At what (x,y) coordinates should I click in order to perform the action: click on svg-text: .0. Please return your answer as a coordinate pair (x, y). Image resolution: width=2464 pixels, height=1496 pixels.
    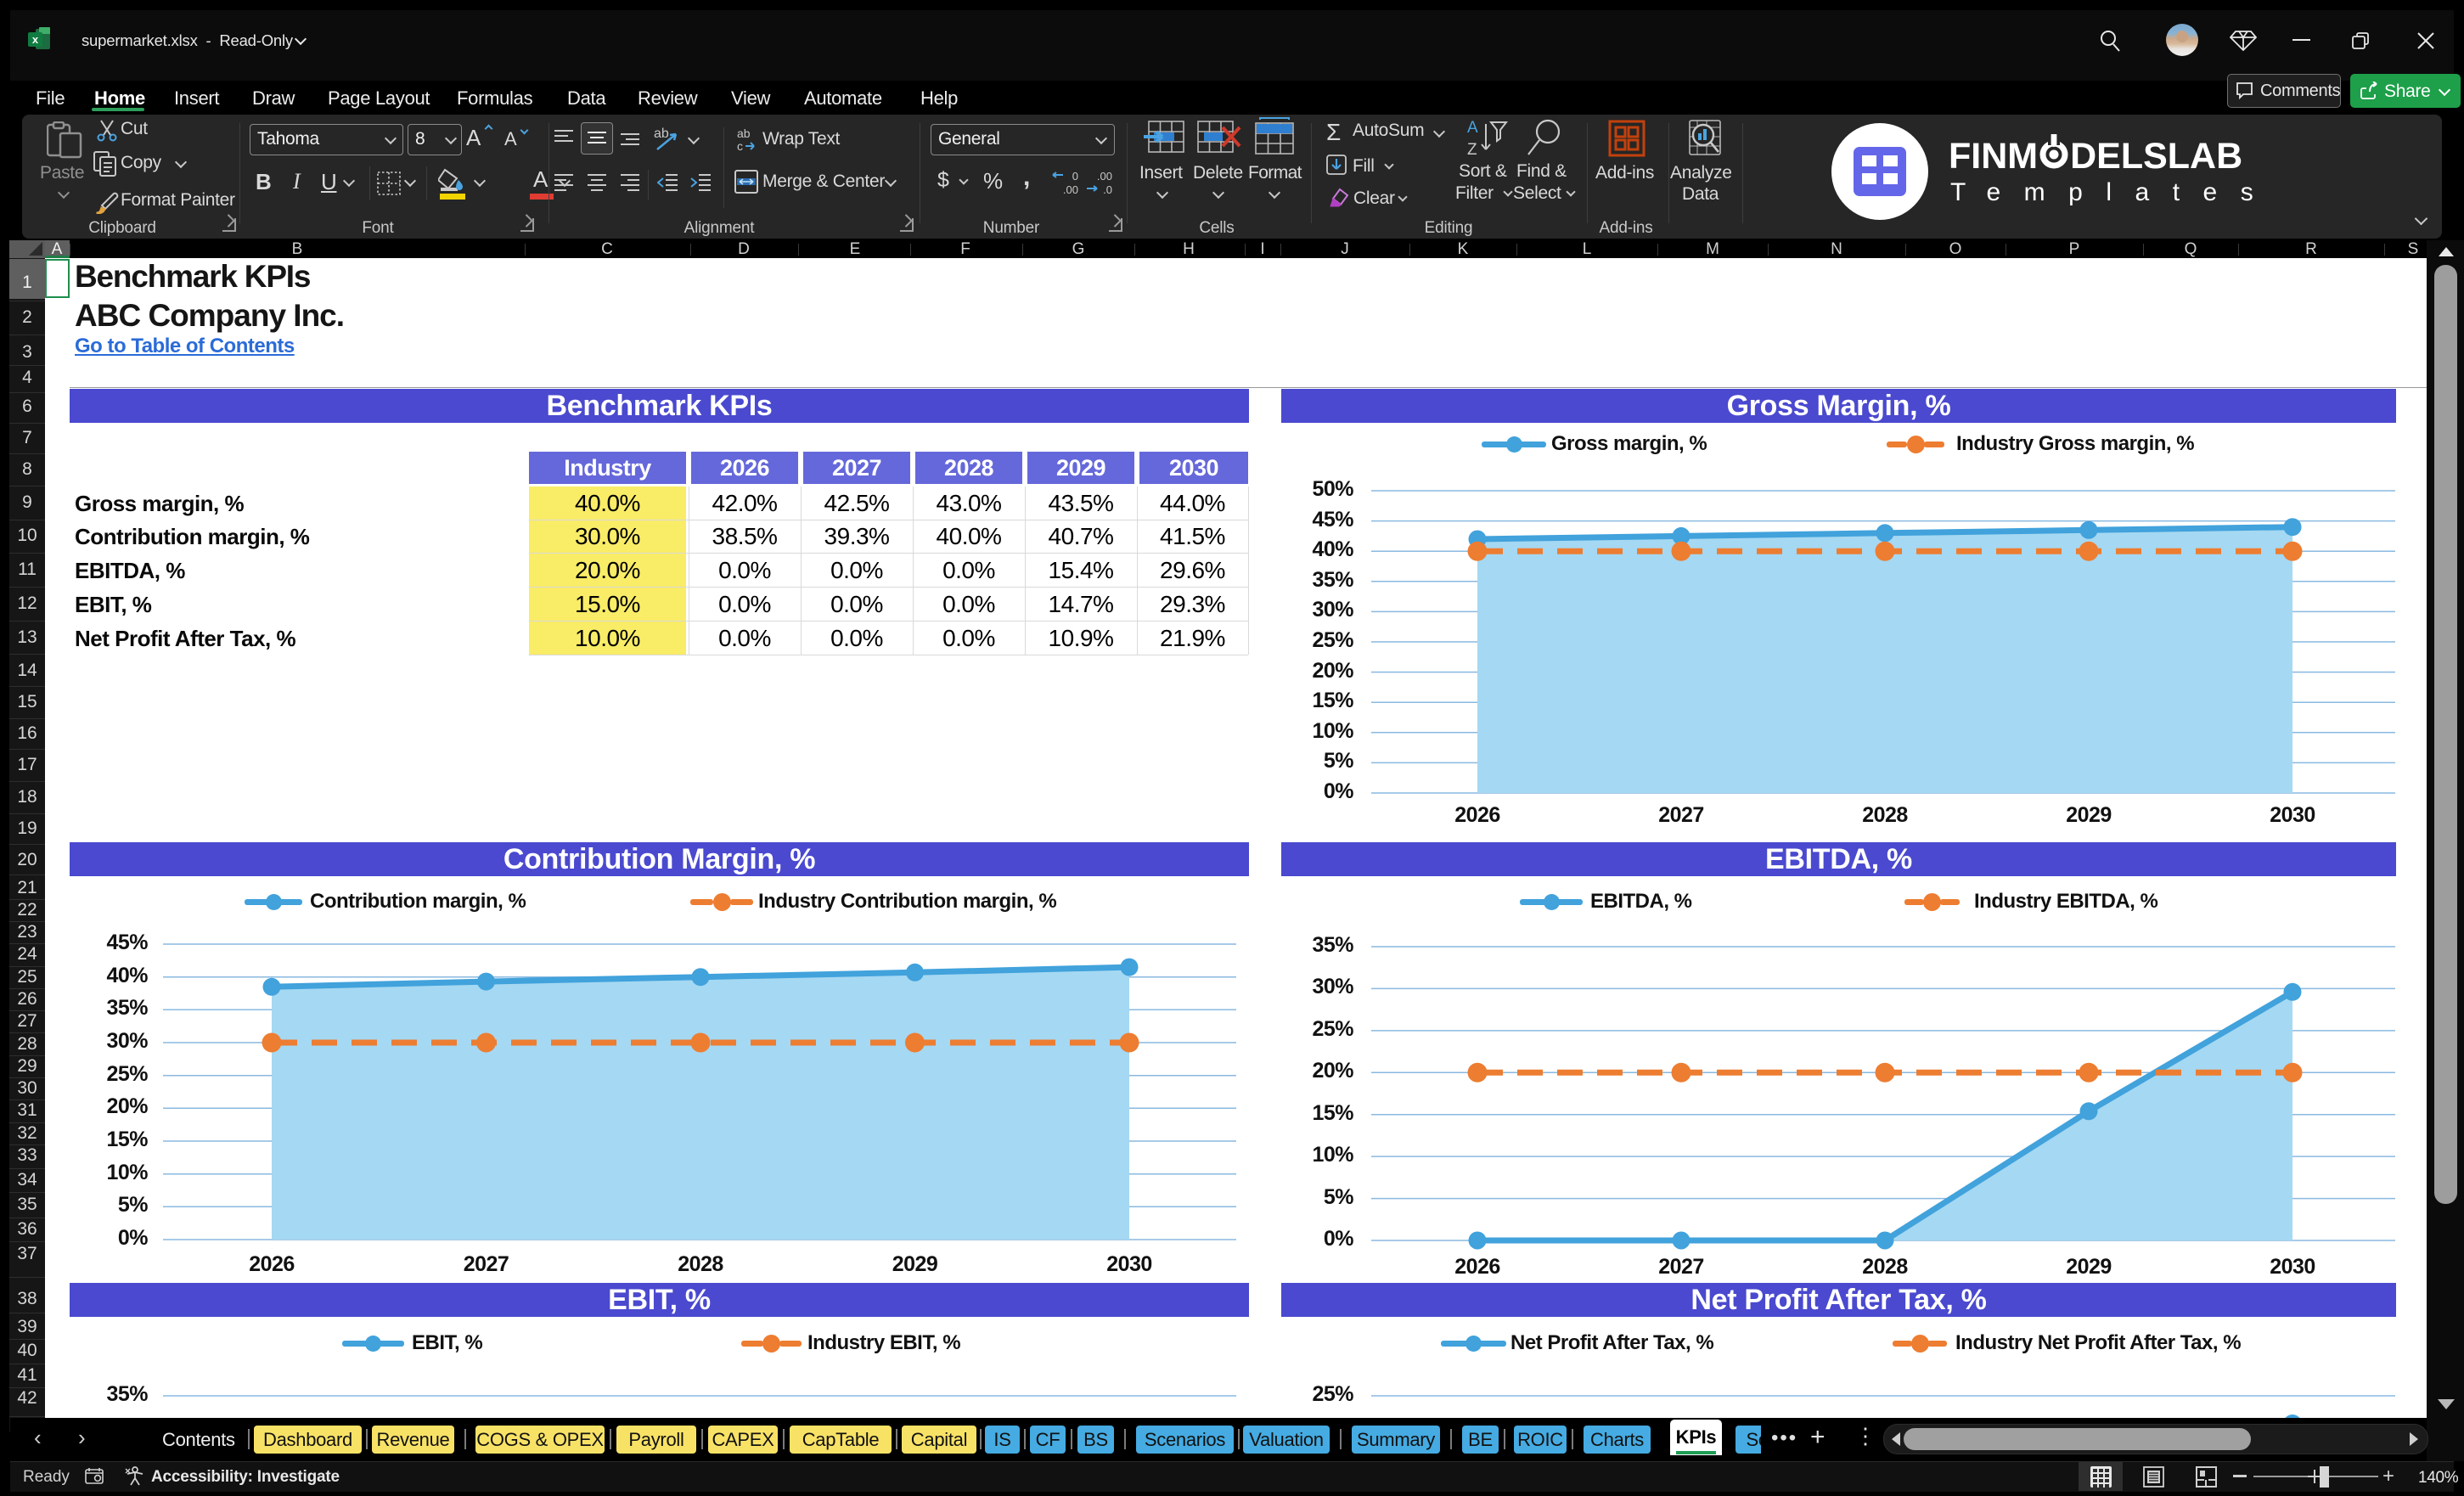
    Looking at the image, I should click on (1107, 189).